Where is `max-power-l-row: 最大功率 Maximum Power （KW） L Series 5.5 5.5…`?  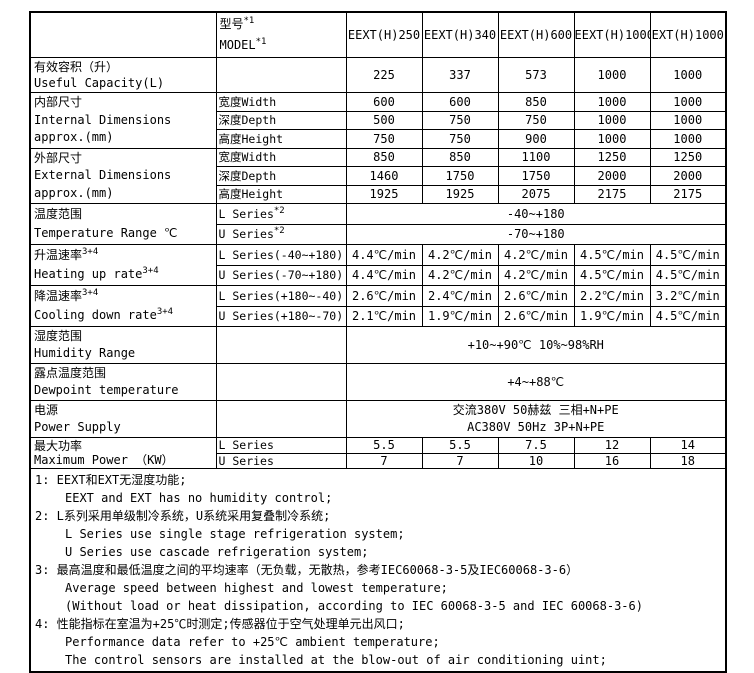
max-power-l-row: 最大功率 Maximum Power （KW） L Series 5.5 5.5… is located at coordinates (378, 453).